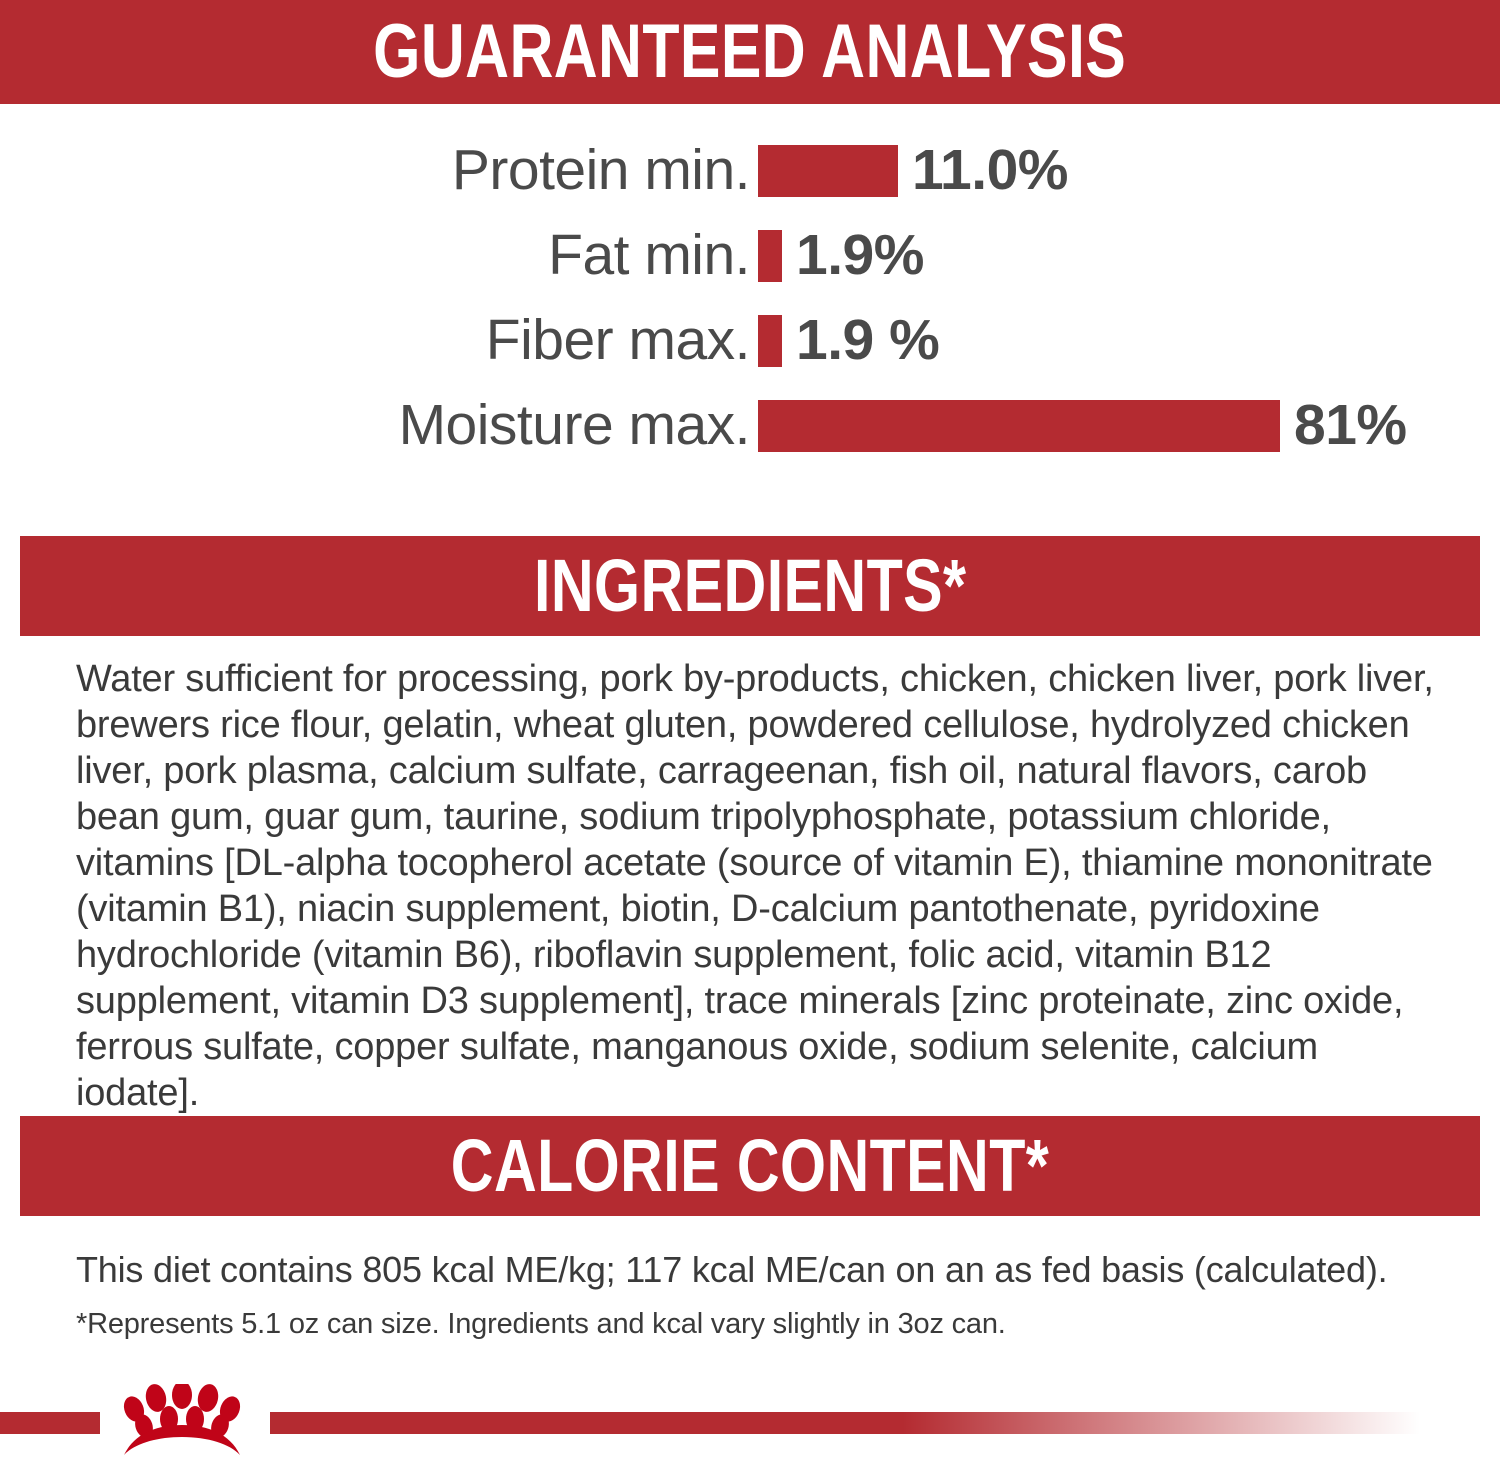 The image size is (1500, 1457). I want to click on nutrient-bar-fiber, so click(770, 340).